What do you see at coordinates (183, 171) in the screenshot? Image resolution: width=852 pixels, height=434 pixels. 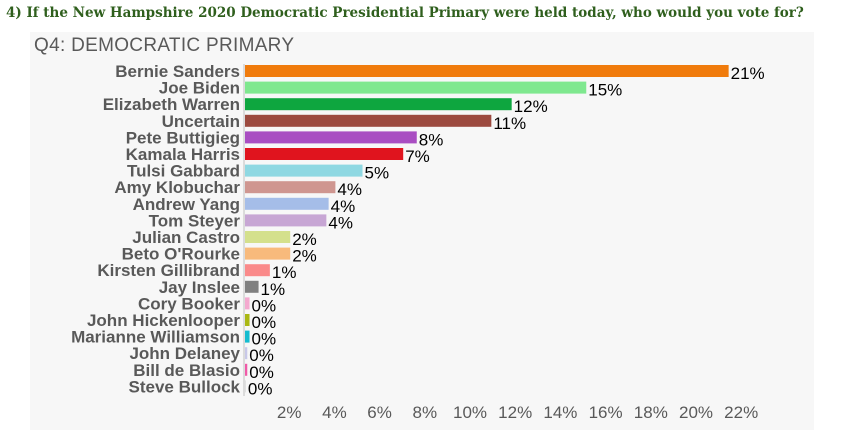 I see `category-label: Tulsi Gabbard` at bounding box center [183, 171].